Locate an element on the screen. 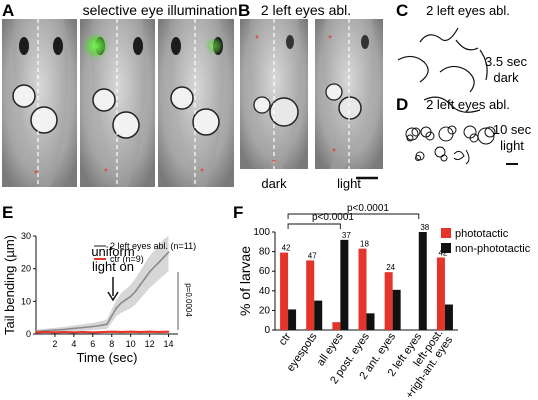 This screenshot has width=538, height=400. swim-trajectories-light is located at coordinates (450, 145).